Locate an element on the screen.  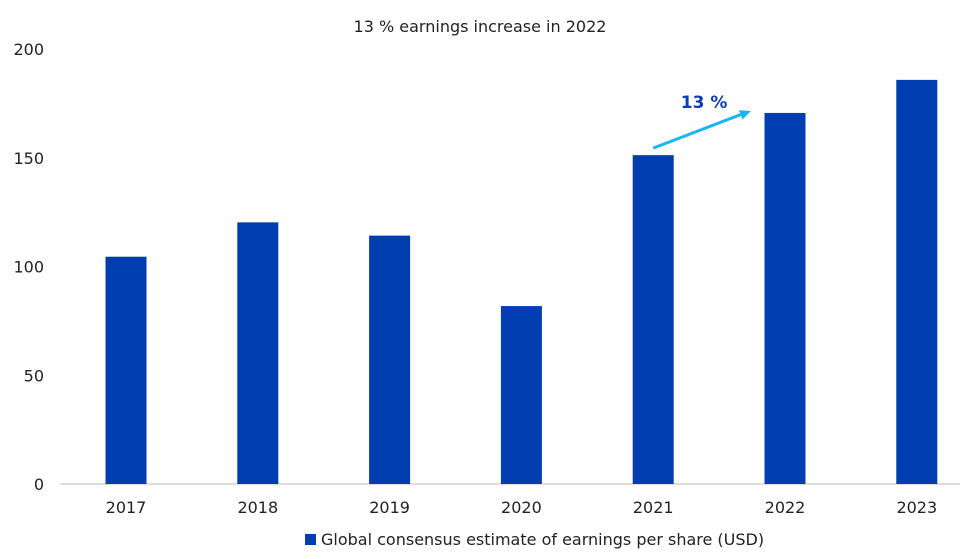
arrow-head-icon is located at coordinates (744, 115).